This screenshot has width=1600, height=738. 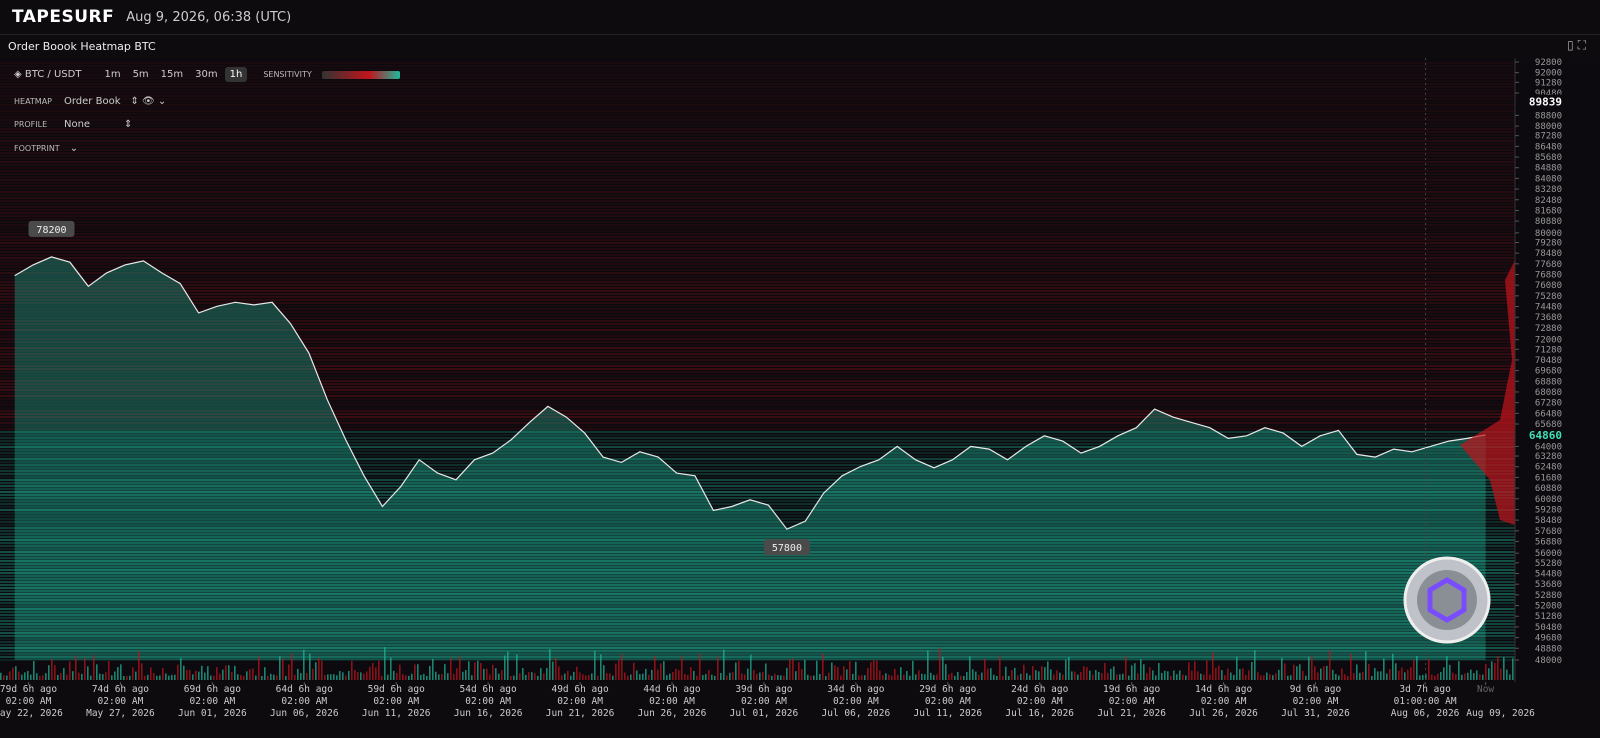 What do you see at coordinates (112, 74) in the screenshot?
I see `timeframe: 1m` at bounding box center [112, 74].